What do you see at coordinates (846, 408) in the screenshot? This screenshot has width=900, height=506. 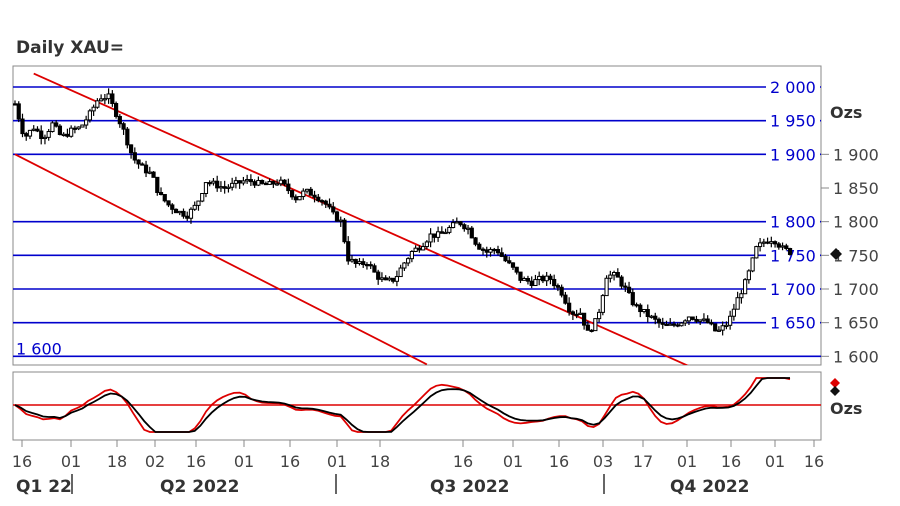 I see `unit-label-oscillator: Ozs` at bounding box center [846, 408].